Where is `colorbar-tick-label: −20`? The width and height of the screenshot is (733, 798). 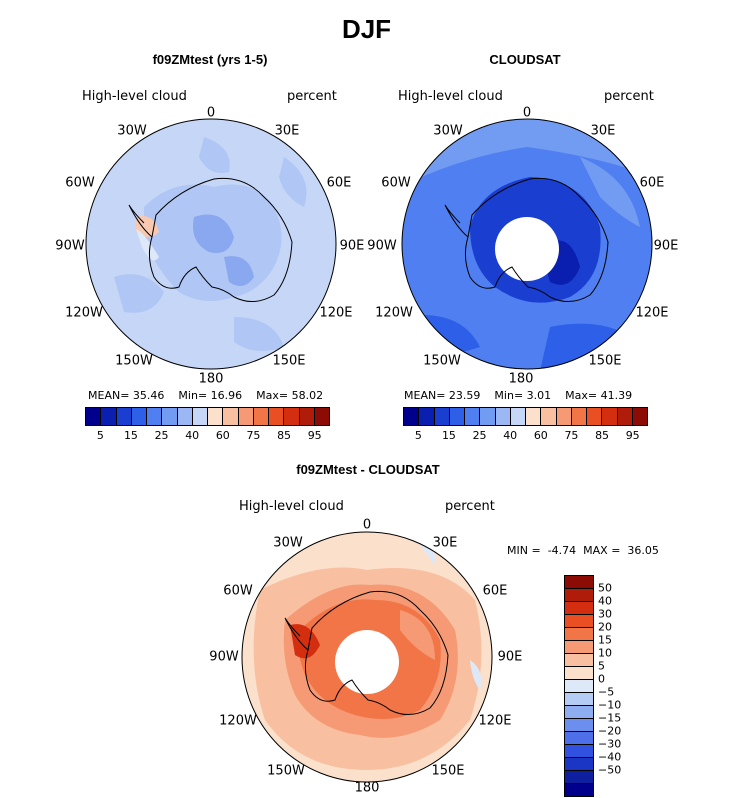
colorbar-tick-label: −20 is located at coordinates (610, 731).